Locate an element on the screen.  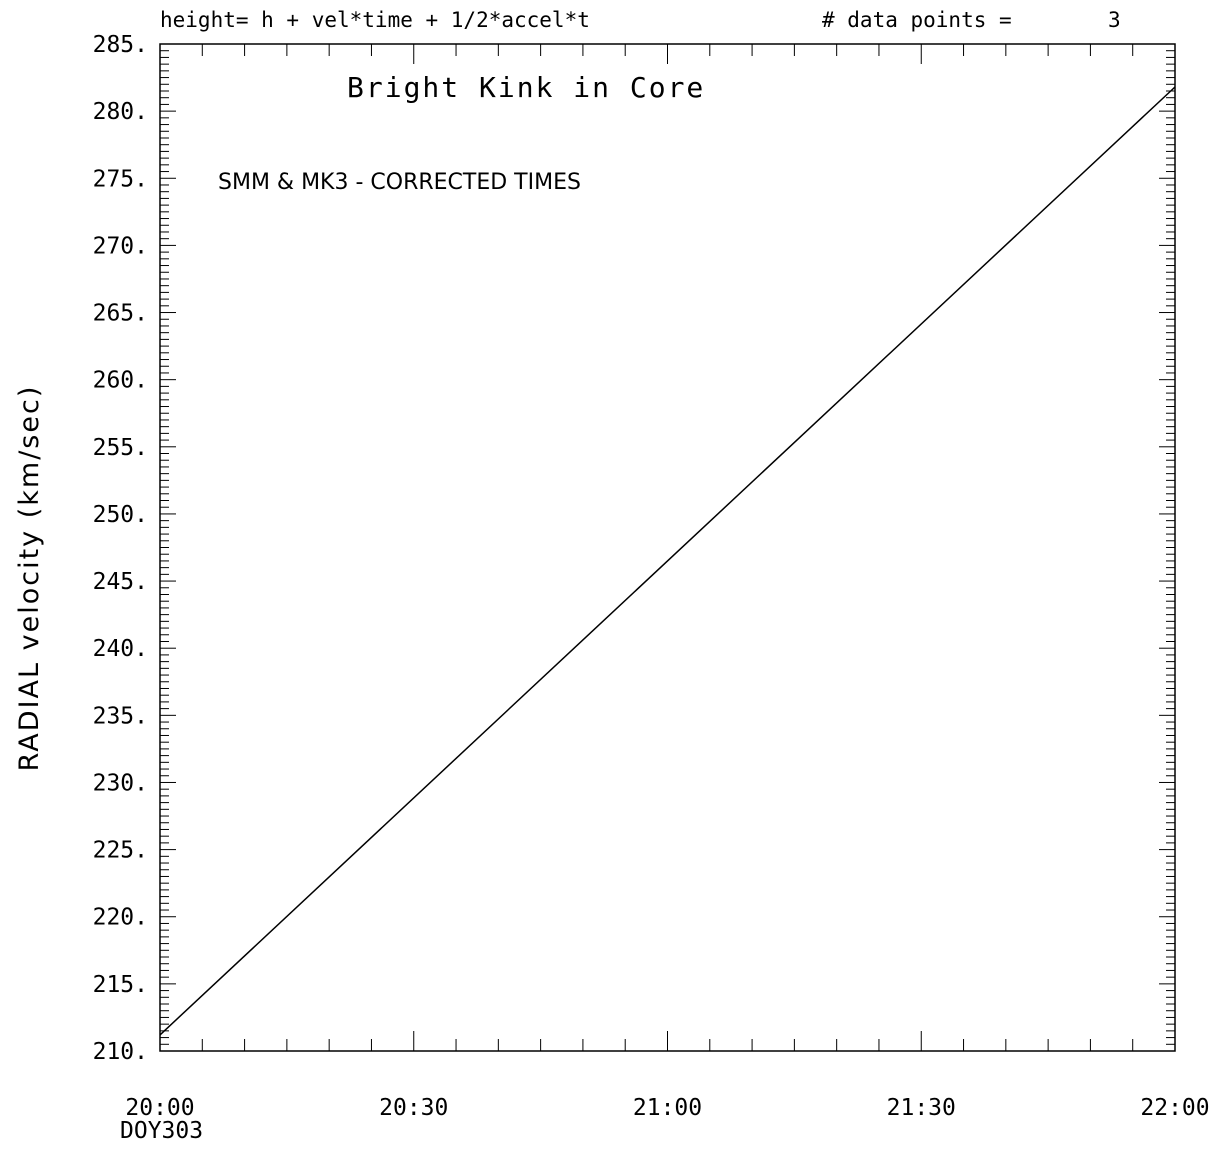
x-tick-label: 20:30 is located at coordinates (413, 1108).